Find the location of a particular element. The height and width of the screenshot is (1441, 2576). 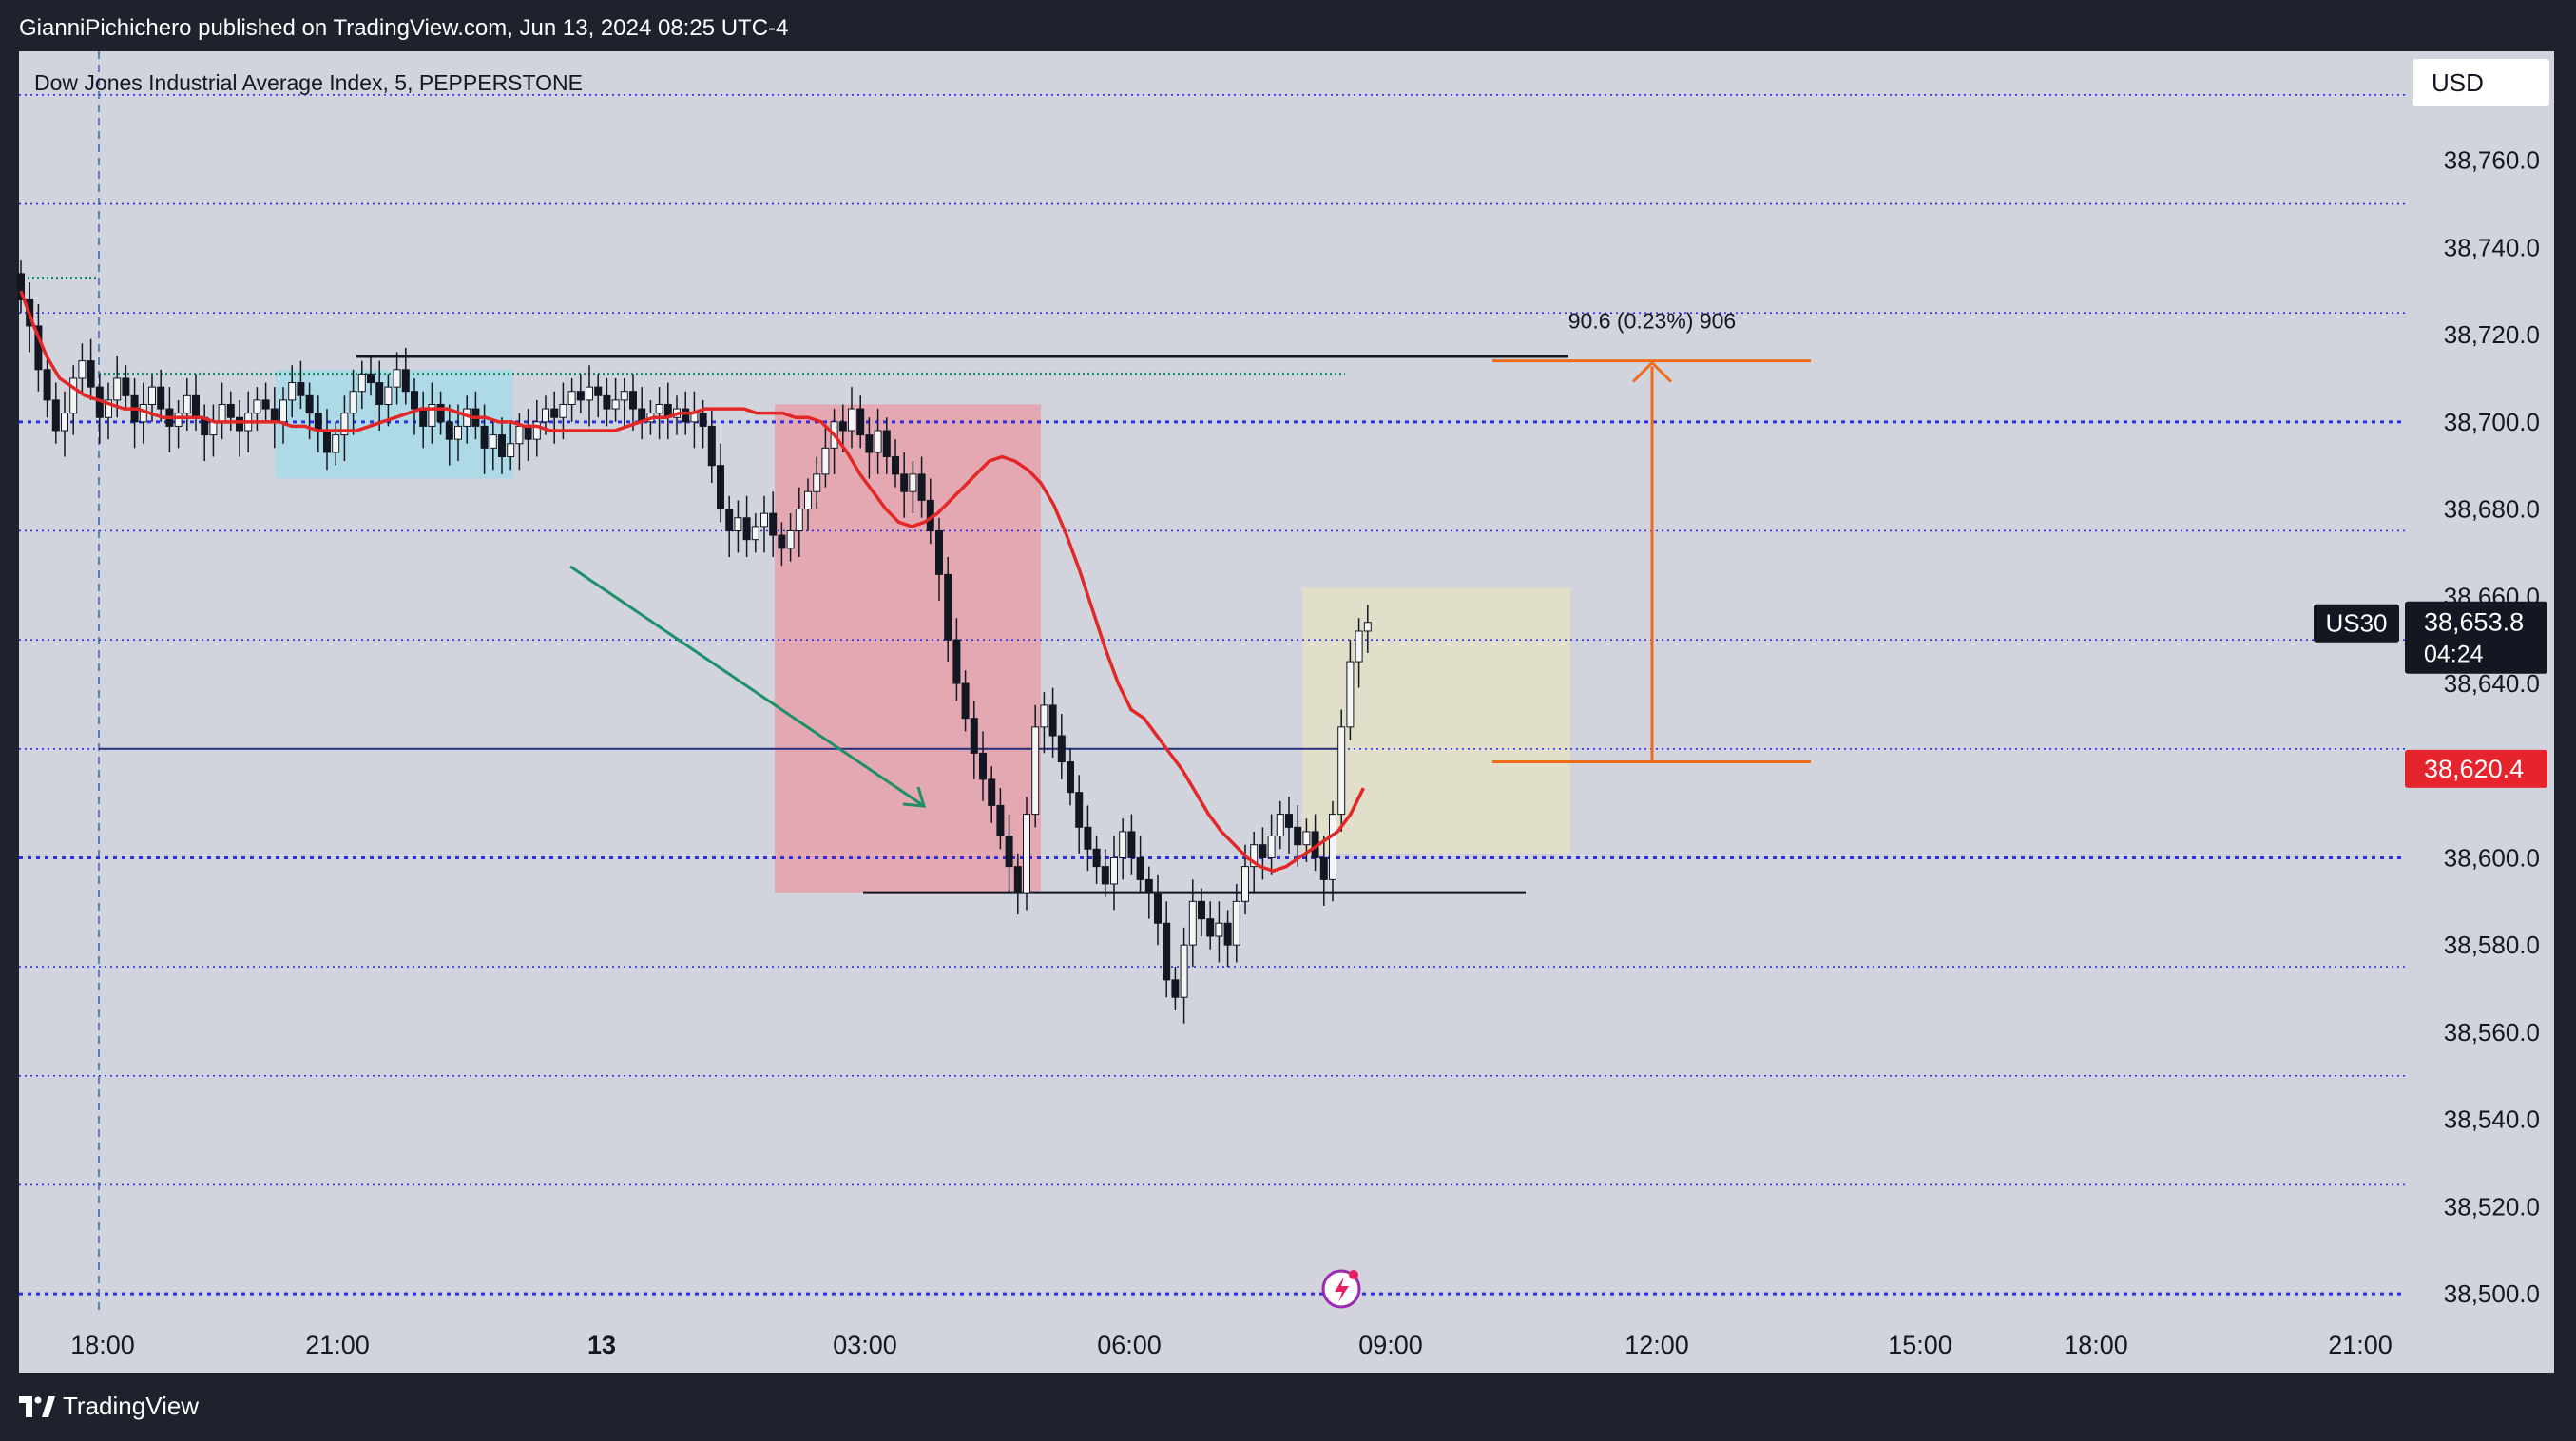

y-tick-label-12: 38,500.0 is located at coordinates (2492, 1293).